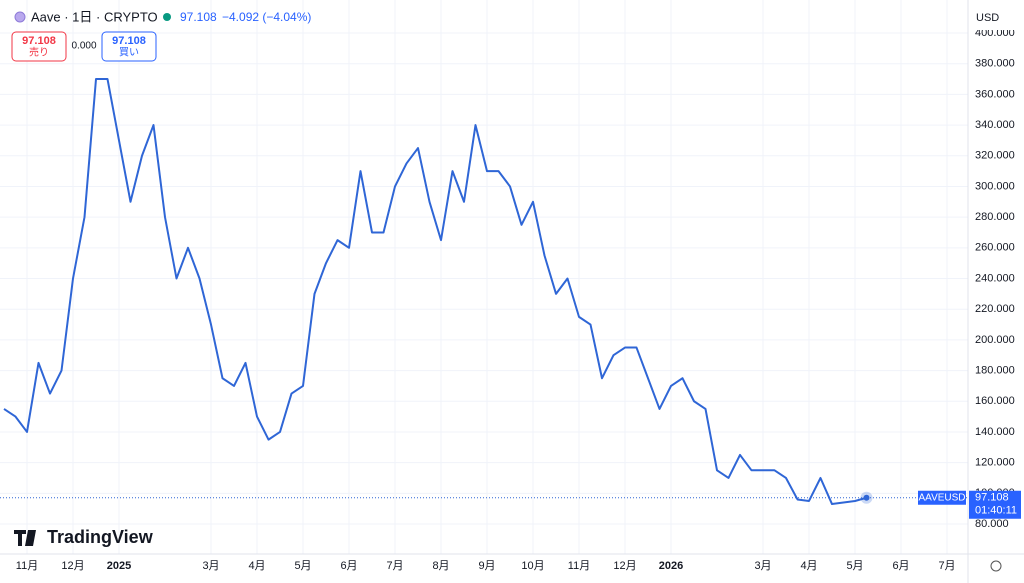  I want to click on y-tick-label: 180.000, so click(995, 370).